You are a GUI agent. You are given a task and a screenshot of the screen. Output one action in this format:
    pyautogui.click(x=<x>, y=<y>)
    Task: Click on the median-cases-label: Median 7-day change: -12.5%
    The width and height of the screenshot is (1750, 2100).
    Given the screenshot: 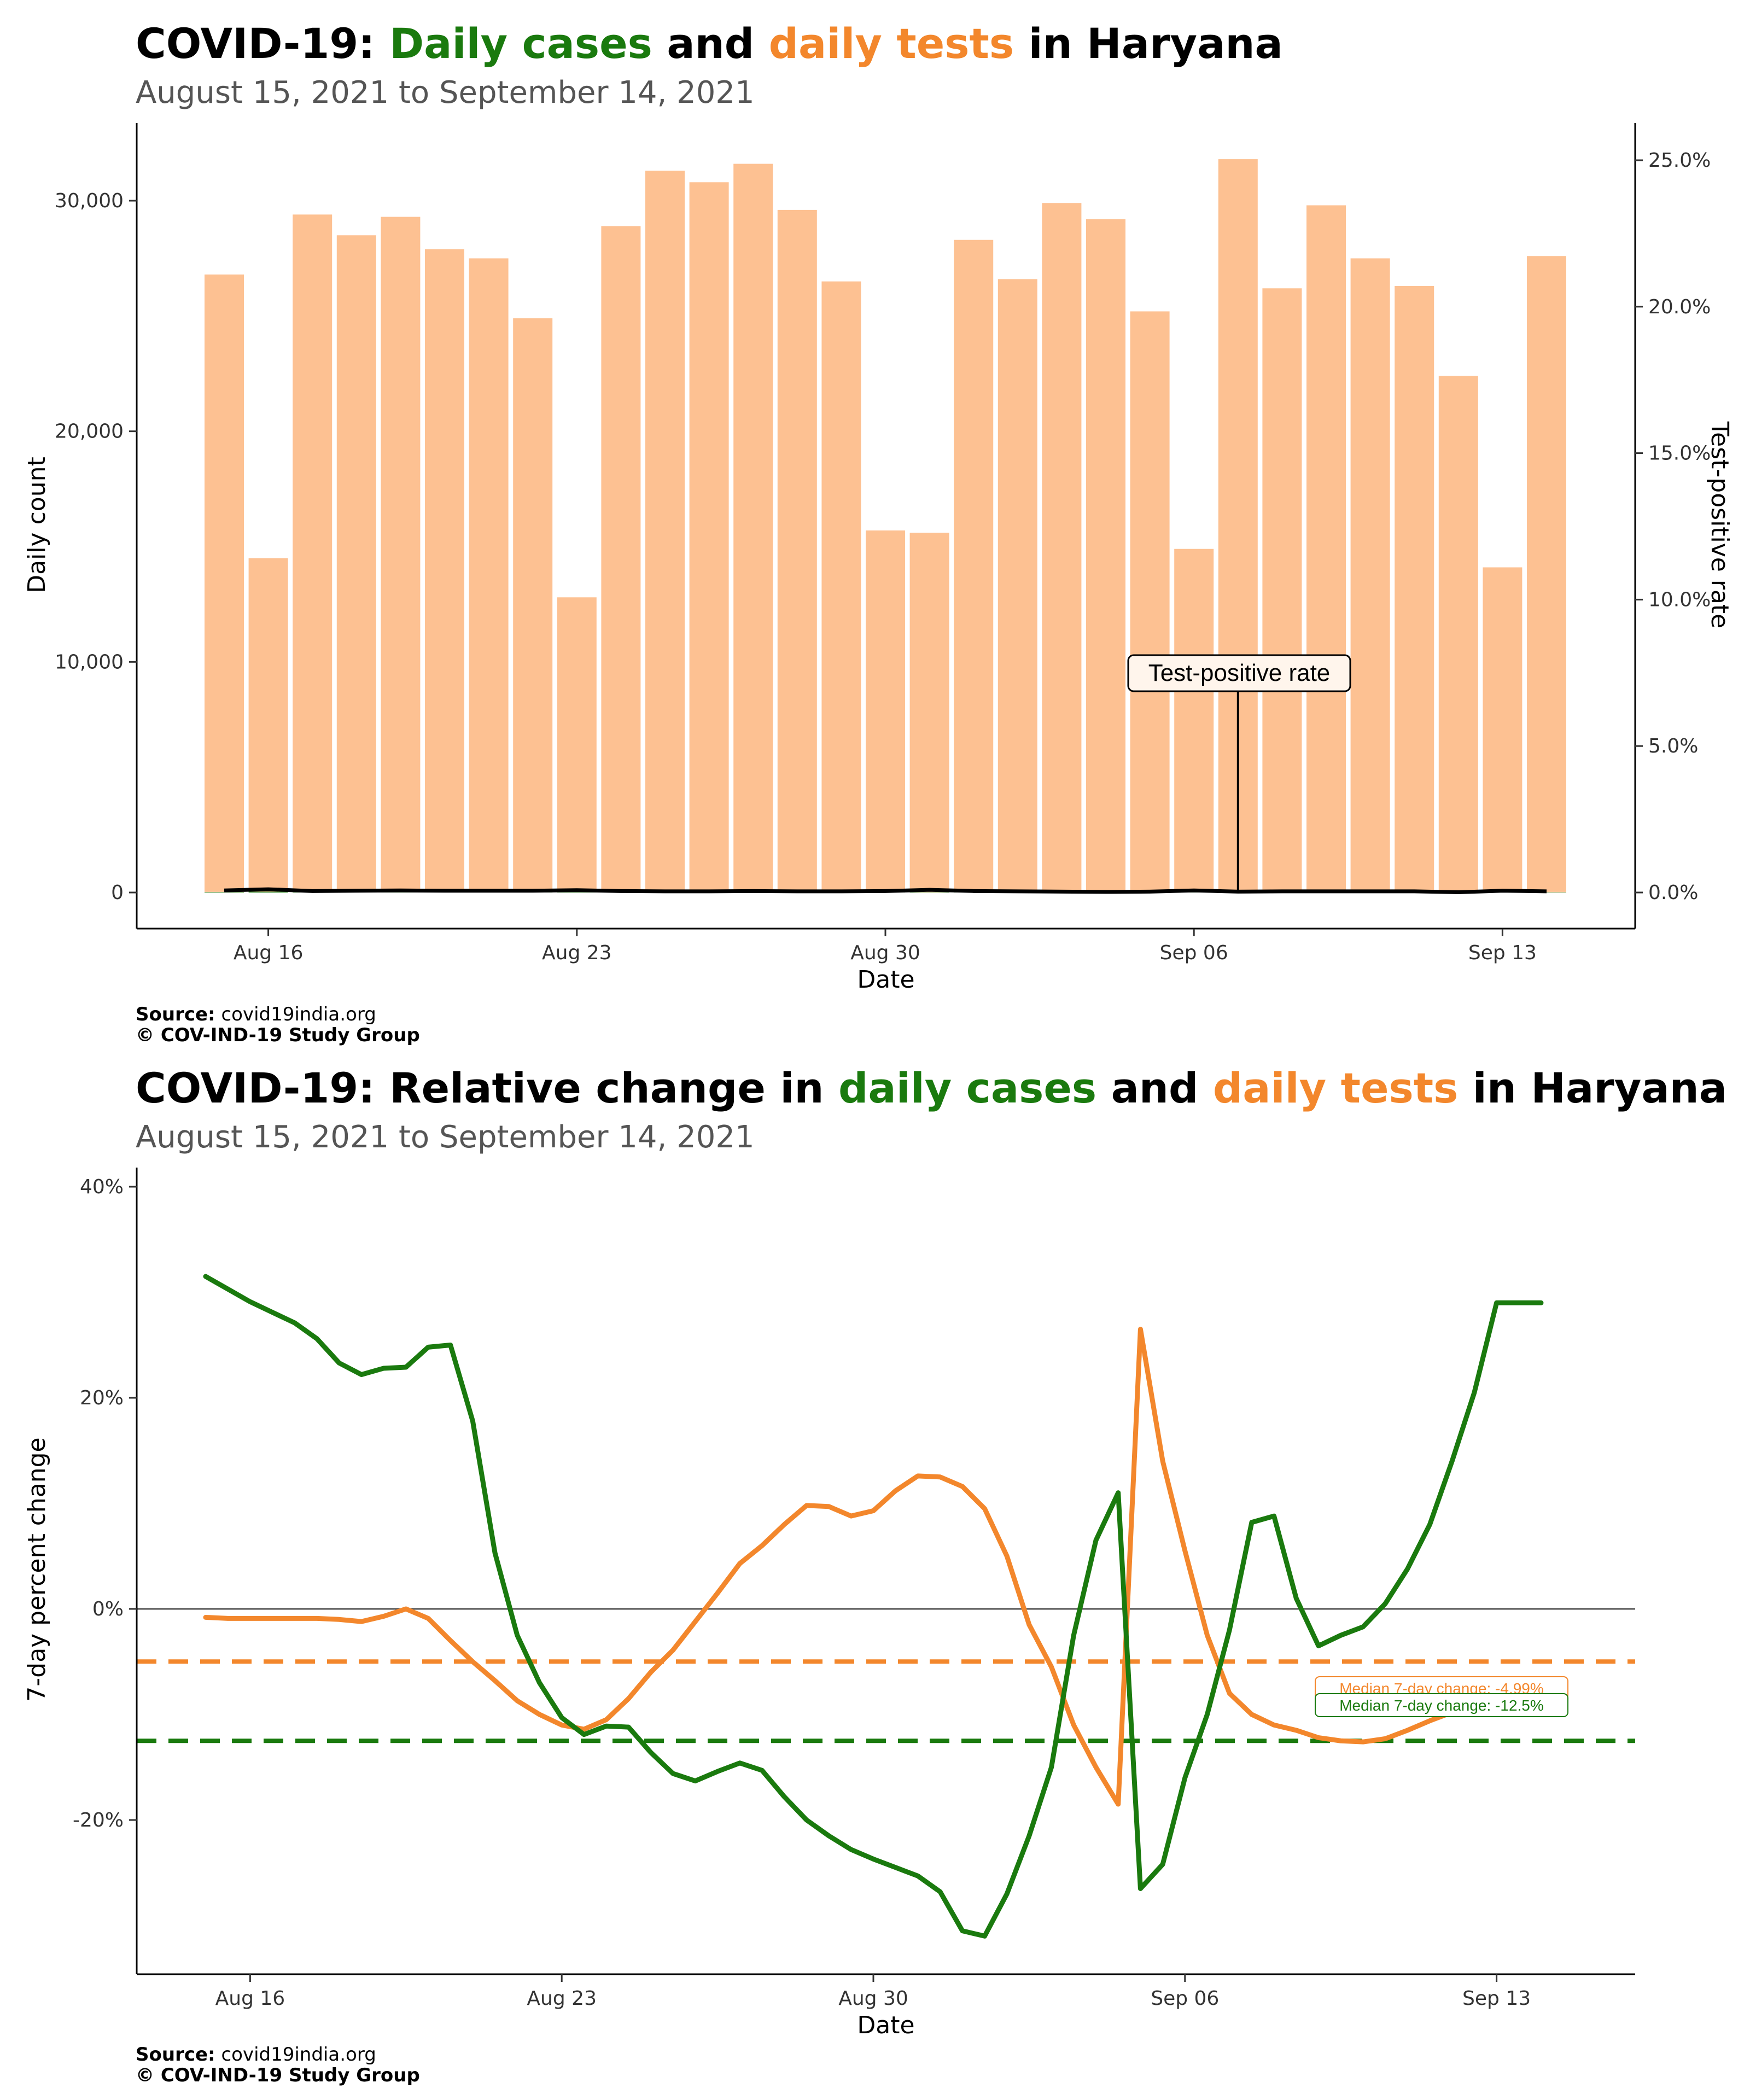 What is the action you would take?
    pyautogui.click(x=1441, y=1705)
    